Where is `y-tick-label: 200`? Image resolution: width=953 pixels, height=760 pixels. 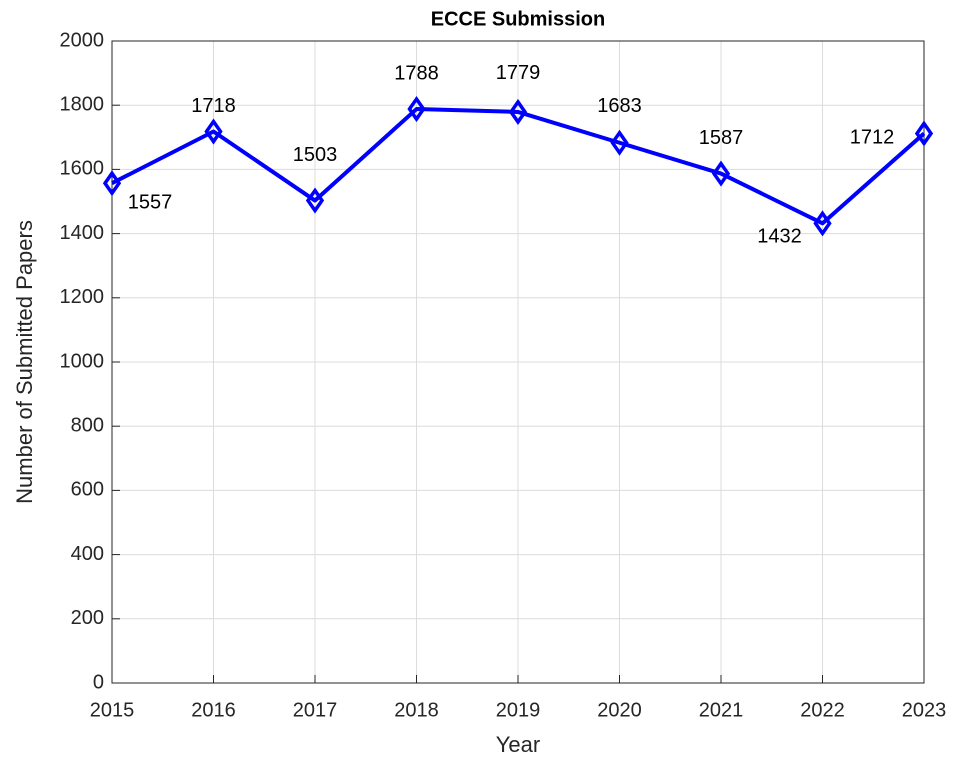
y-tick-label: 200 is located at coordinates (87, 618).